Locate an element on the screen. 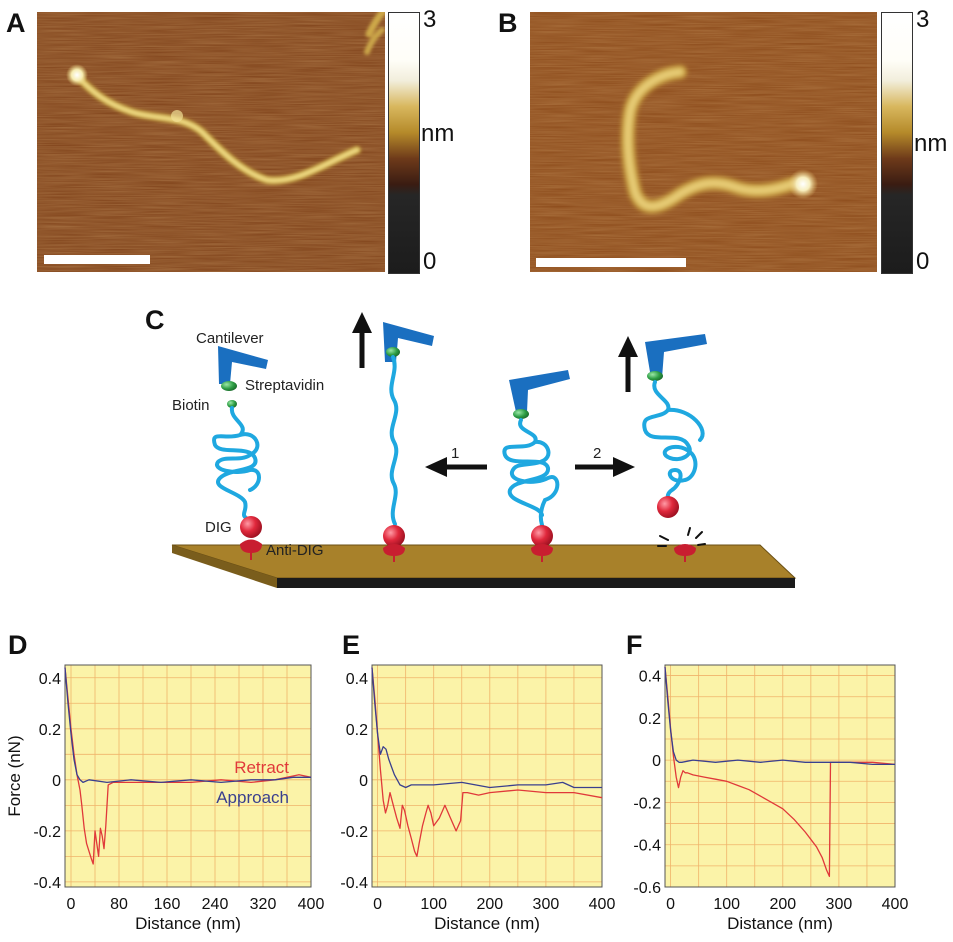 Image resolution: width=953 pixels, height=942 pixels. molecule-detached is located at coordinates (674, 448).